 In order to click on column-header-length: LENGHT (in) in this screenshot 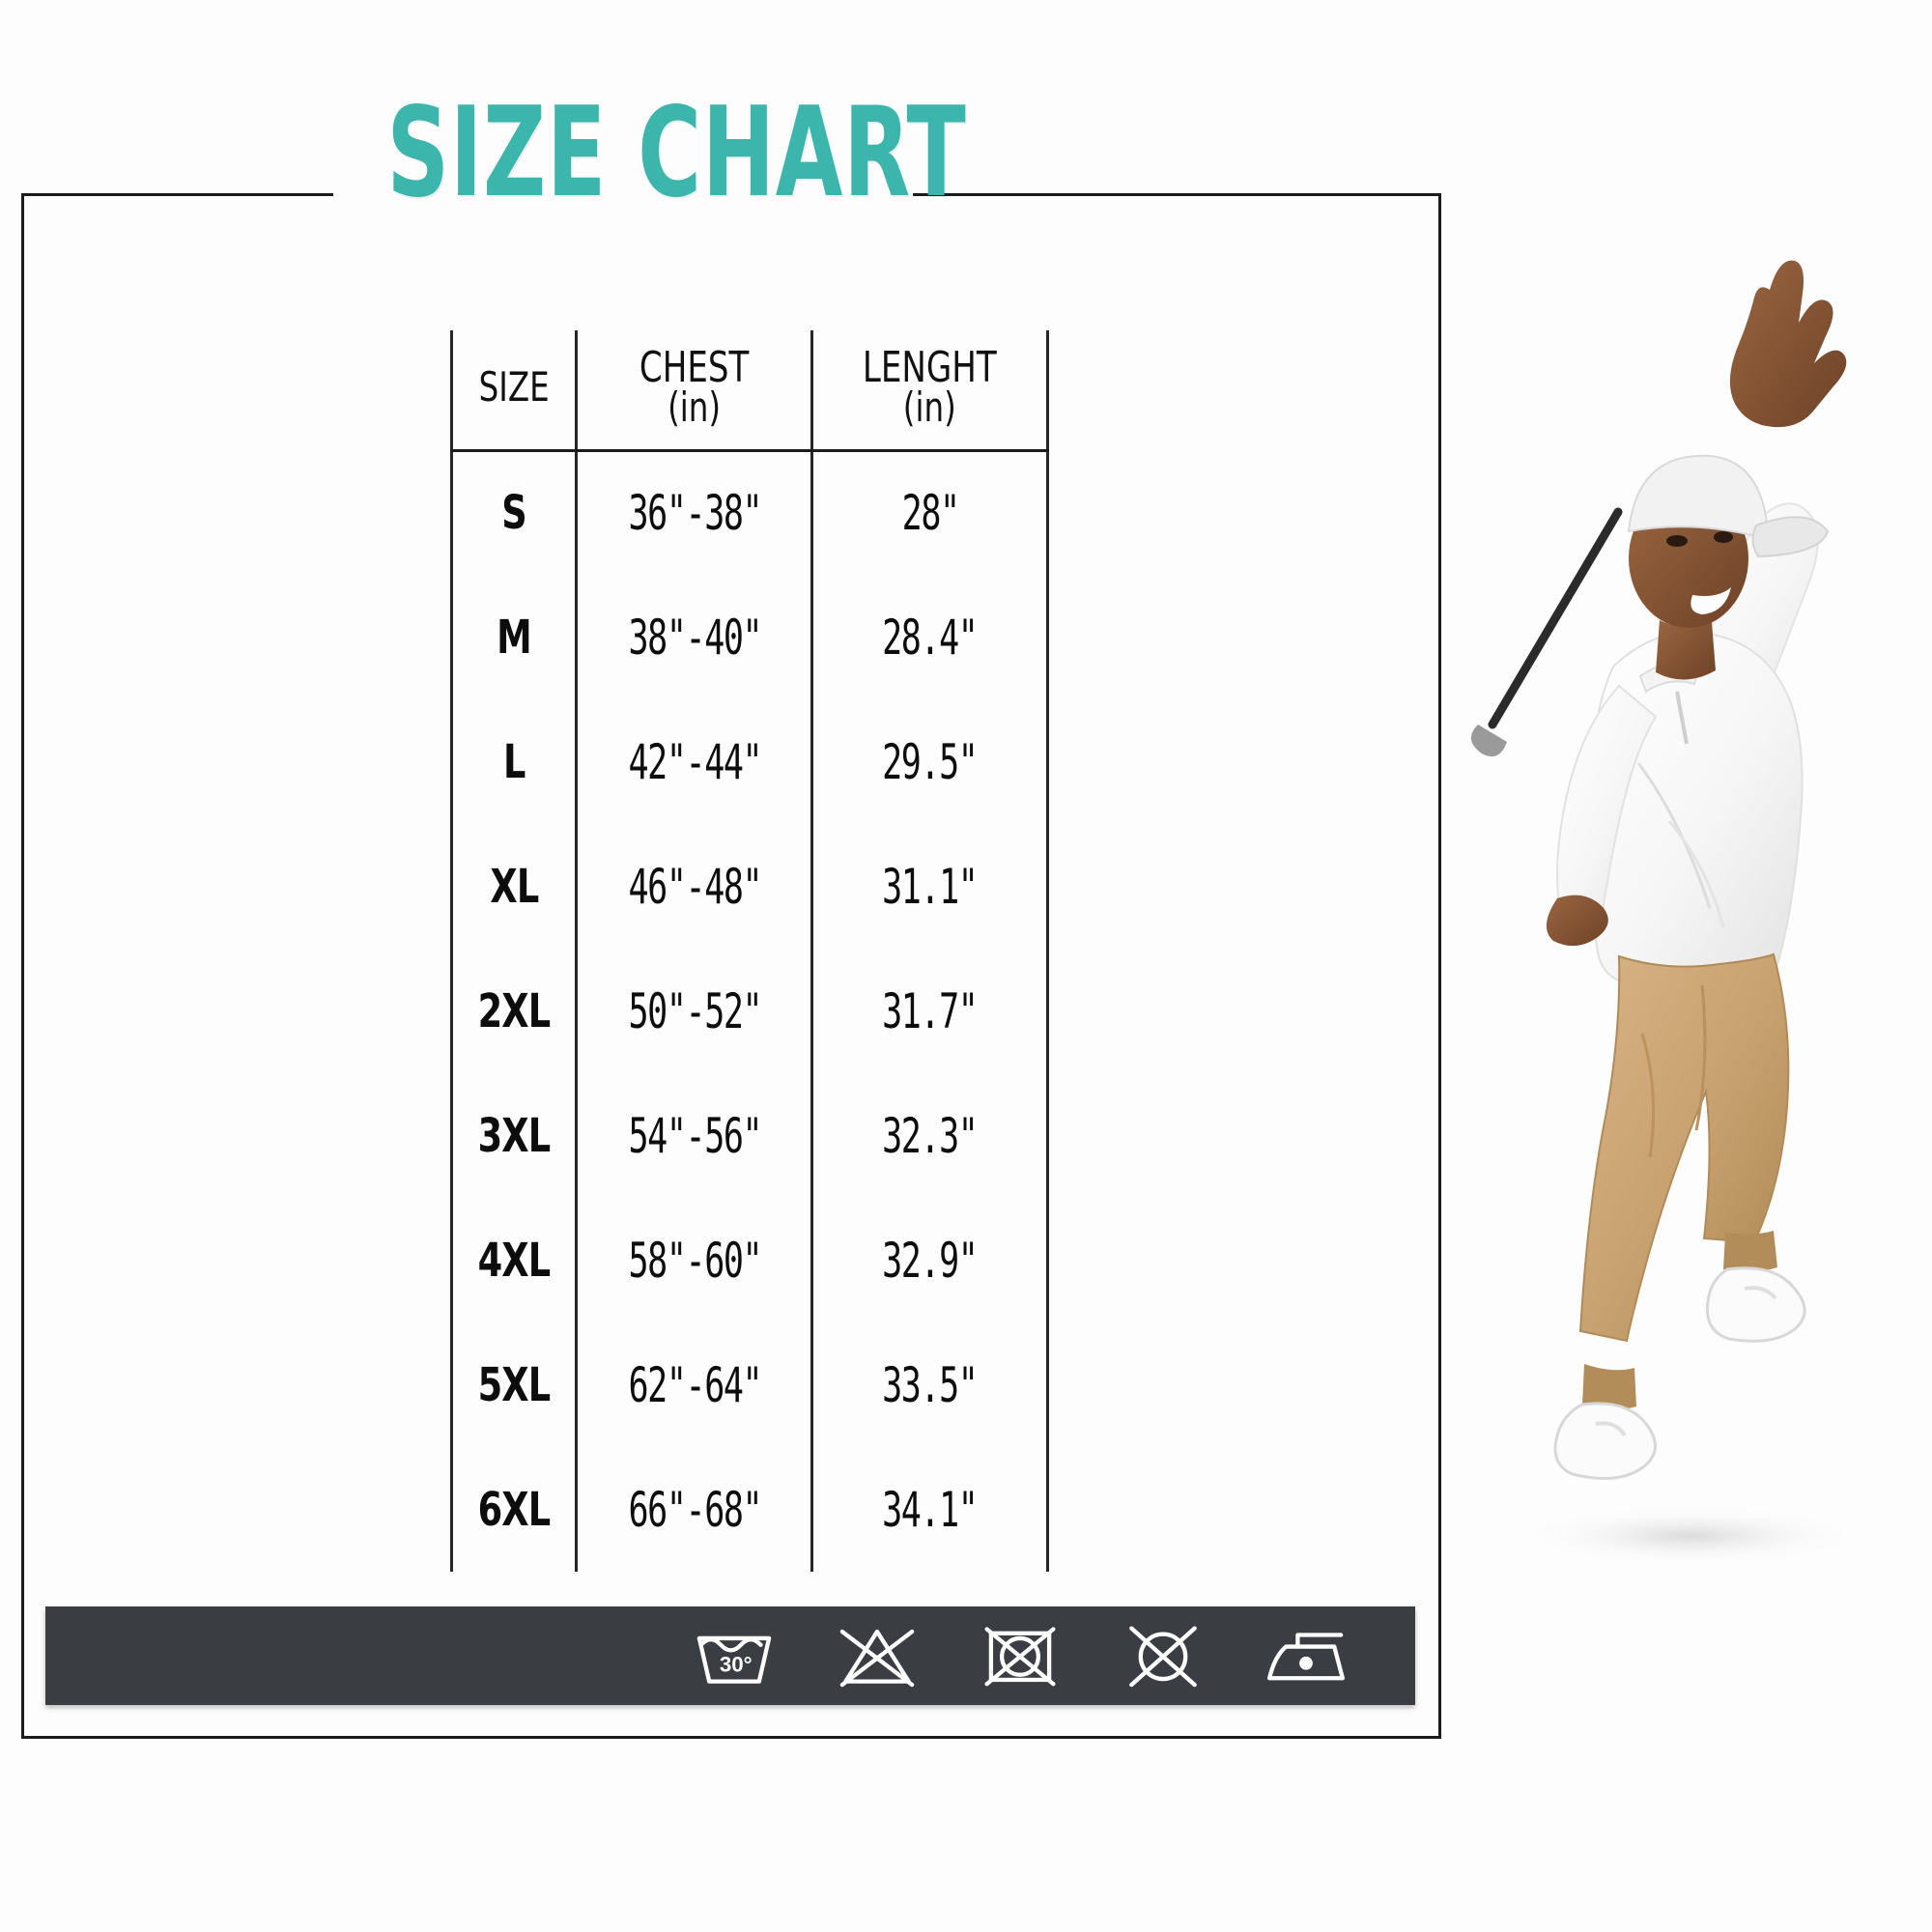, I will do `click(929, 391)`.